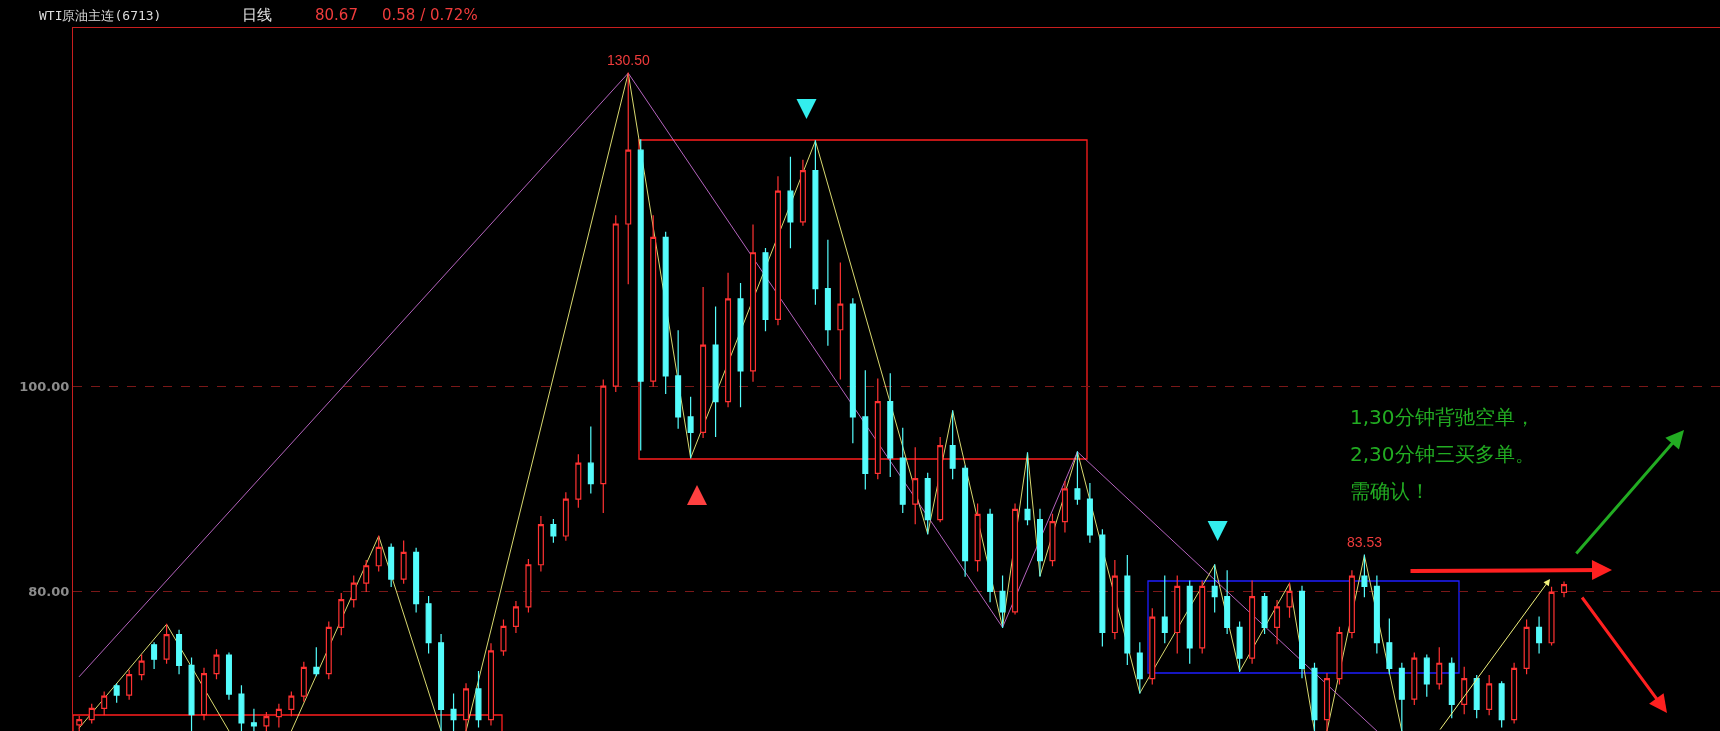 This screenshot has width=1720, height=731. I want to click on y-tick-label: 80.00, so click(49, 591).